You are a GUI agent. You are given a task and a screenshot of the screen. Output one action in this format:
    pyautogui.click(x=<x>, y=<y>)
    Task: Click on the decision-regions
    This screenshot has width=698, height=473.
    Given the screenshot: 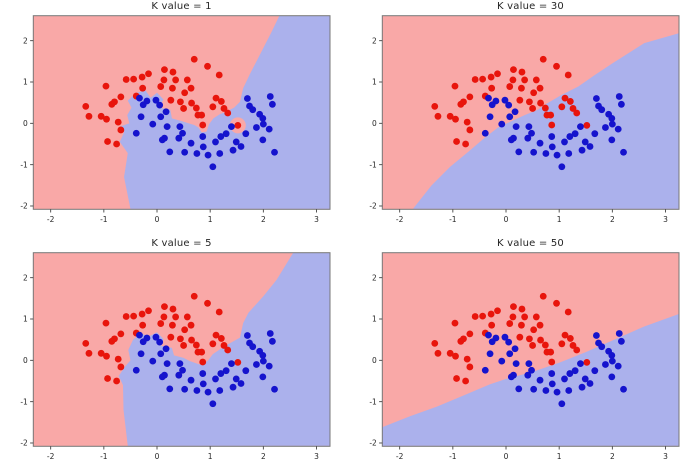 What is the action you would take?
    pyautogui.click(x=530, y=369)
    